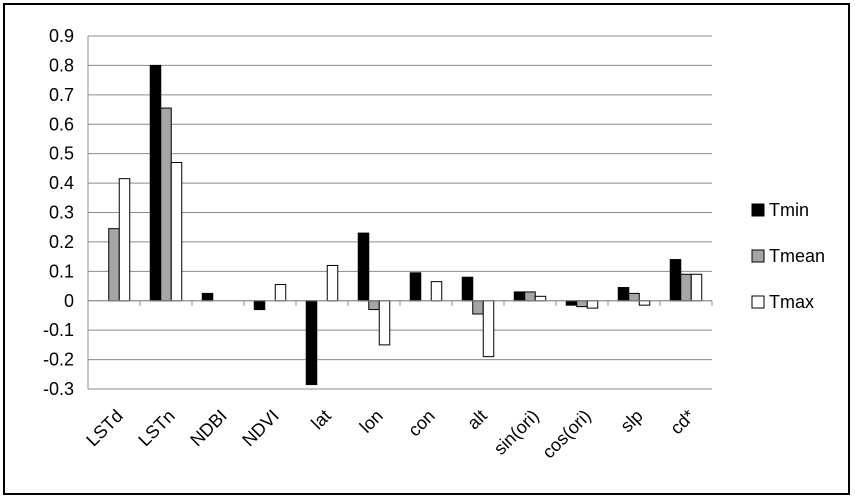 This screenshot has width=855, height=498. What do you see at coordinates (61, 36) in the screenshot?
I see `y-tick-label: 0.9` at bounding box center [61, 36].